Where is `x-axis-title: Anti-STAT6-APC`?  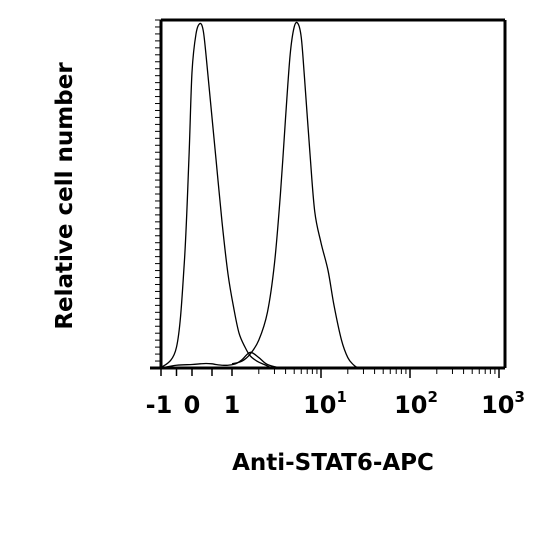 x-axis-title: Anti-STAT6-APC is located at coordinates (333, 463).